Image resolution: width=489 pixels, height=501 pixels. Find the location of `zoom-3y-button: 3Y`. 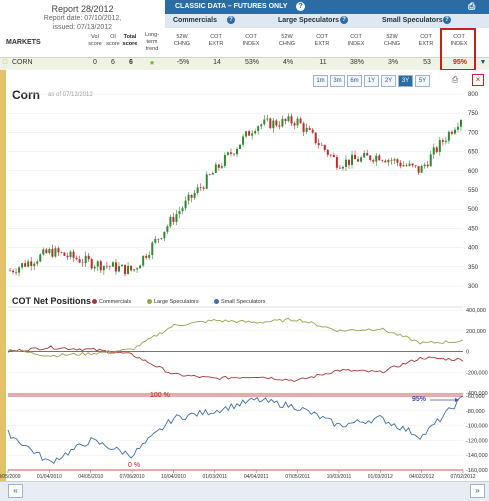

zoom-3y-button: 3Y is located at coordinates (405, 81).